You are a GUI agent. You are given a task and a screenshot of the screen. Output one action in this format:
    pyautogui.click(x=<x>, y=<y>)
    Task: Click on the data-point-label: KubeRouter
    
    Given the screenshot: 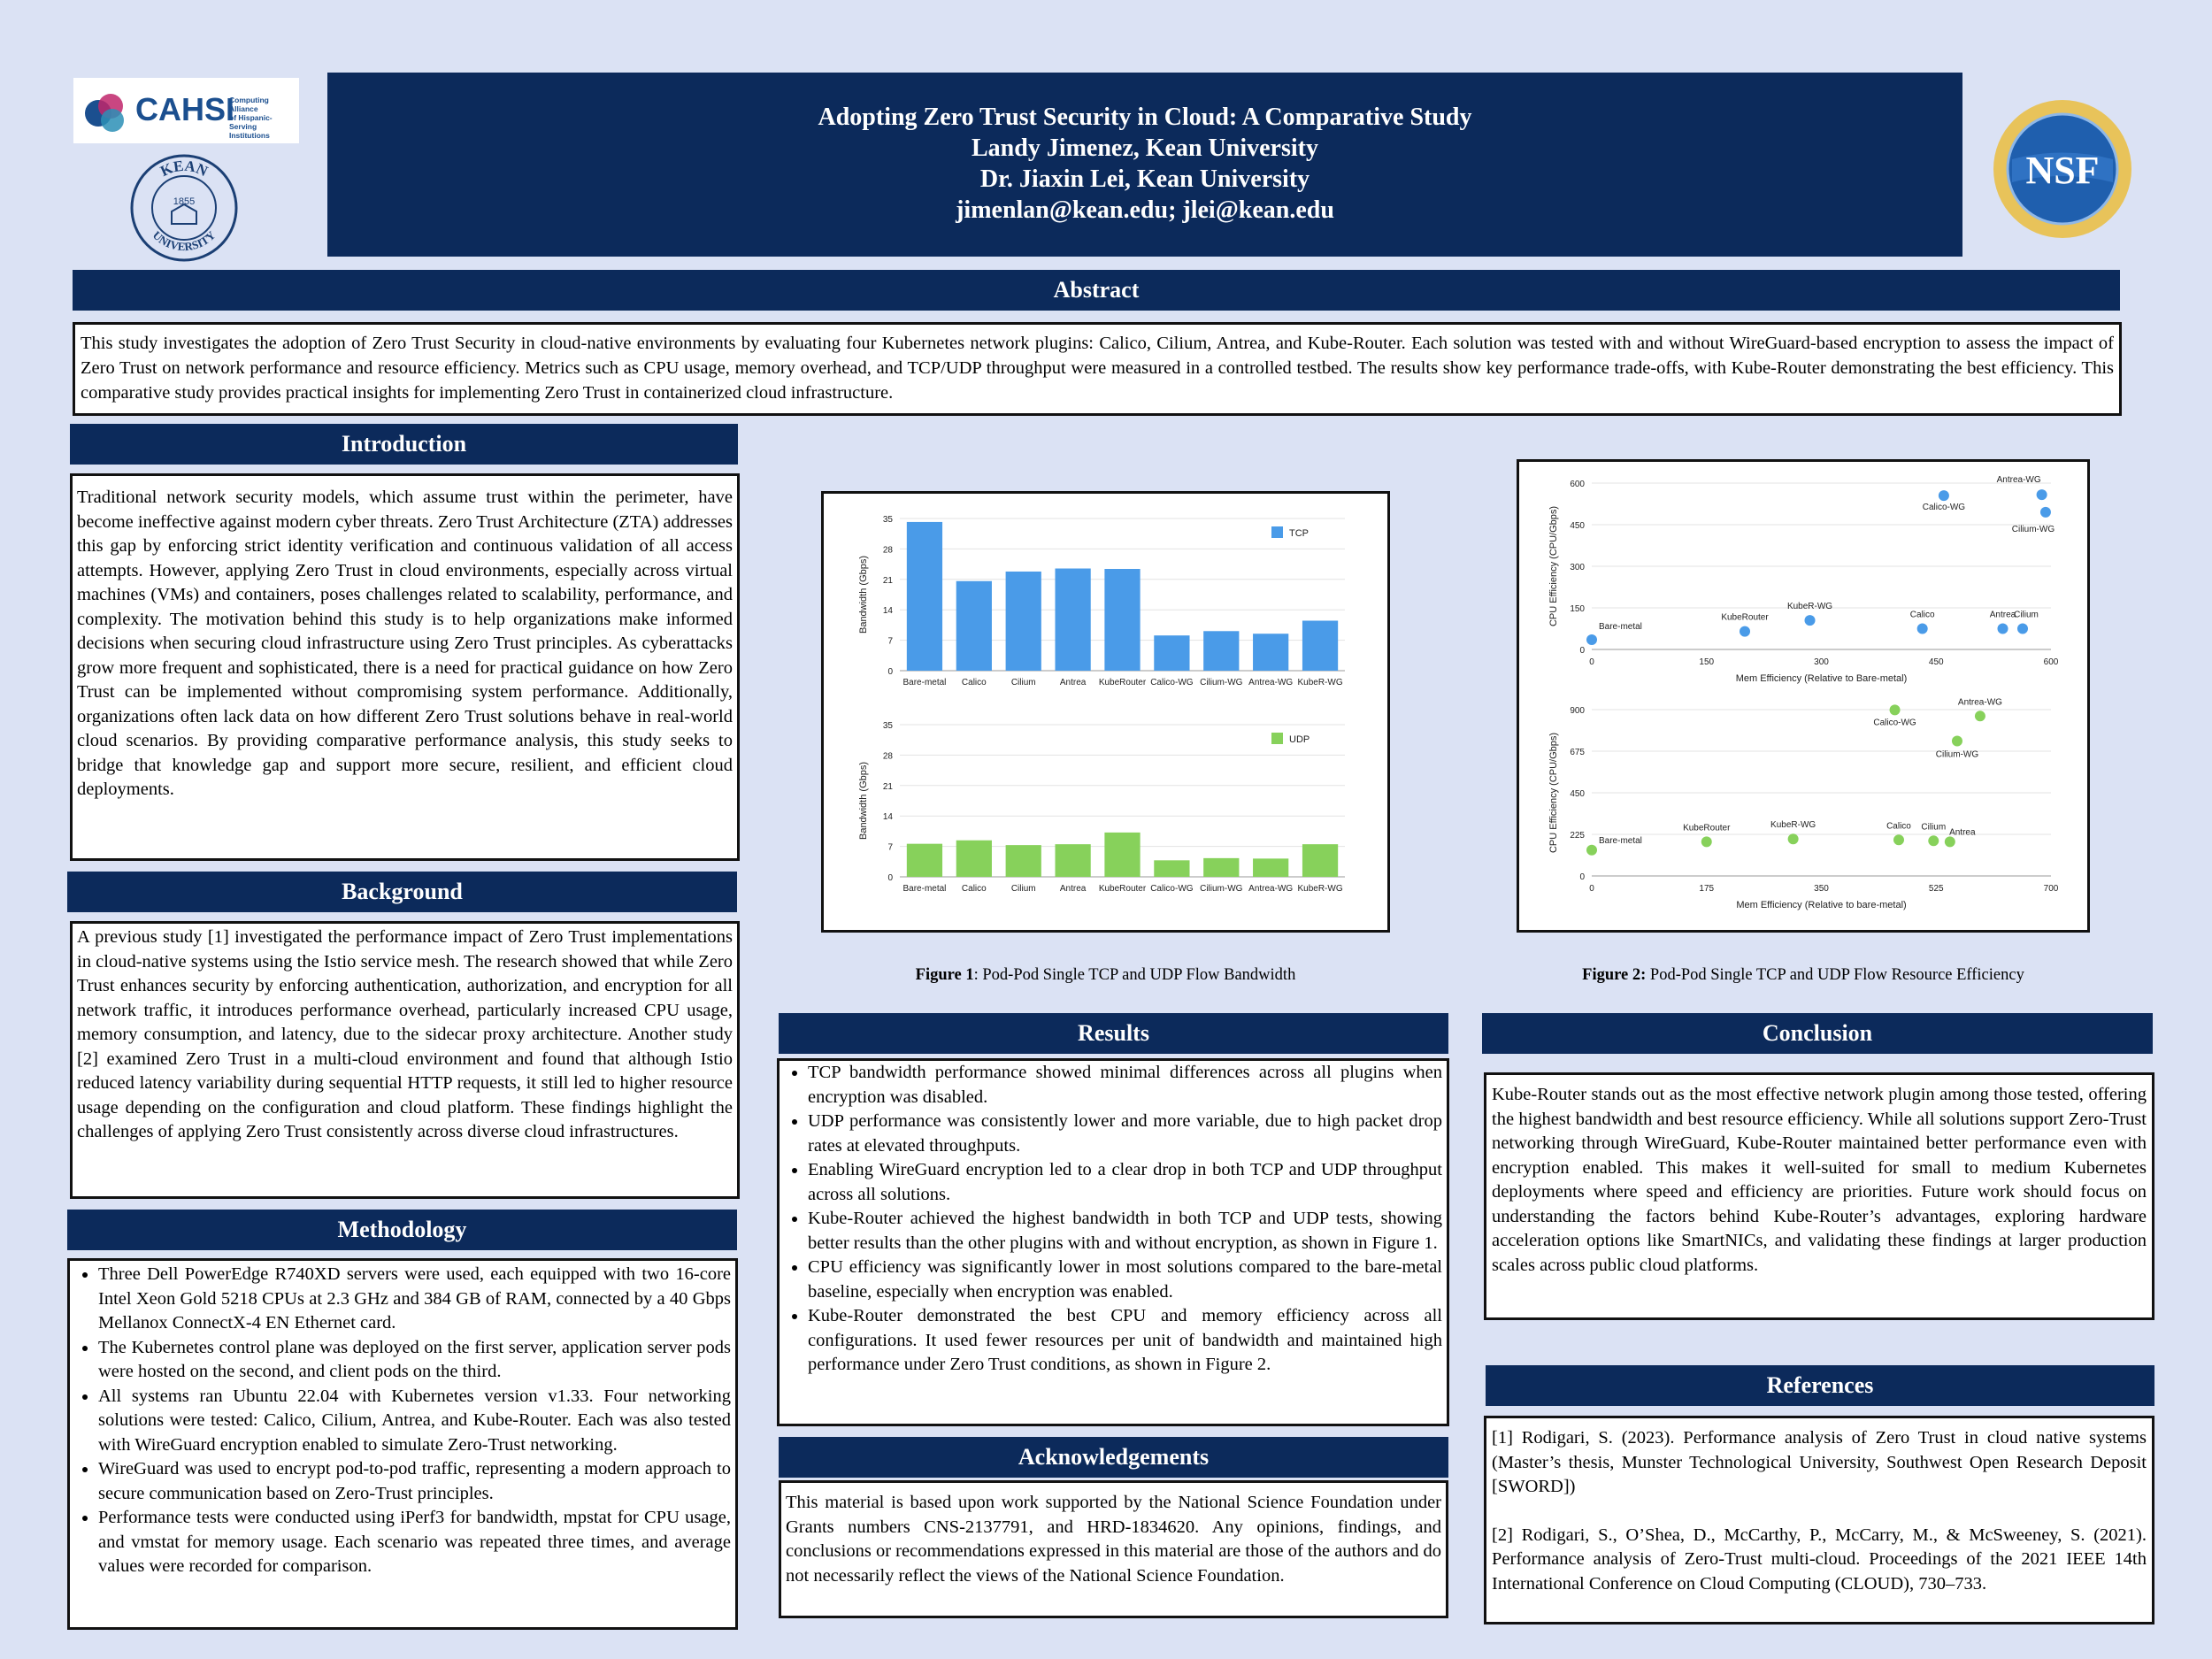 What is the action you would take?
    pyautogui.click(x=1745, y=618)
    